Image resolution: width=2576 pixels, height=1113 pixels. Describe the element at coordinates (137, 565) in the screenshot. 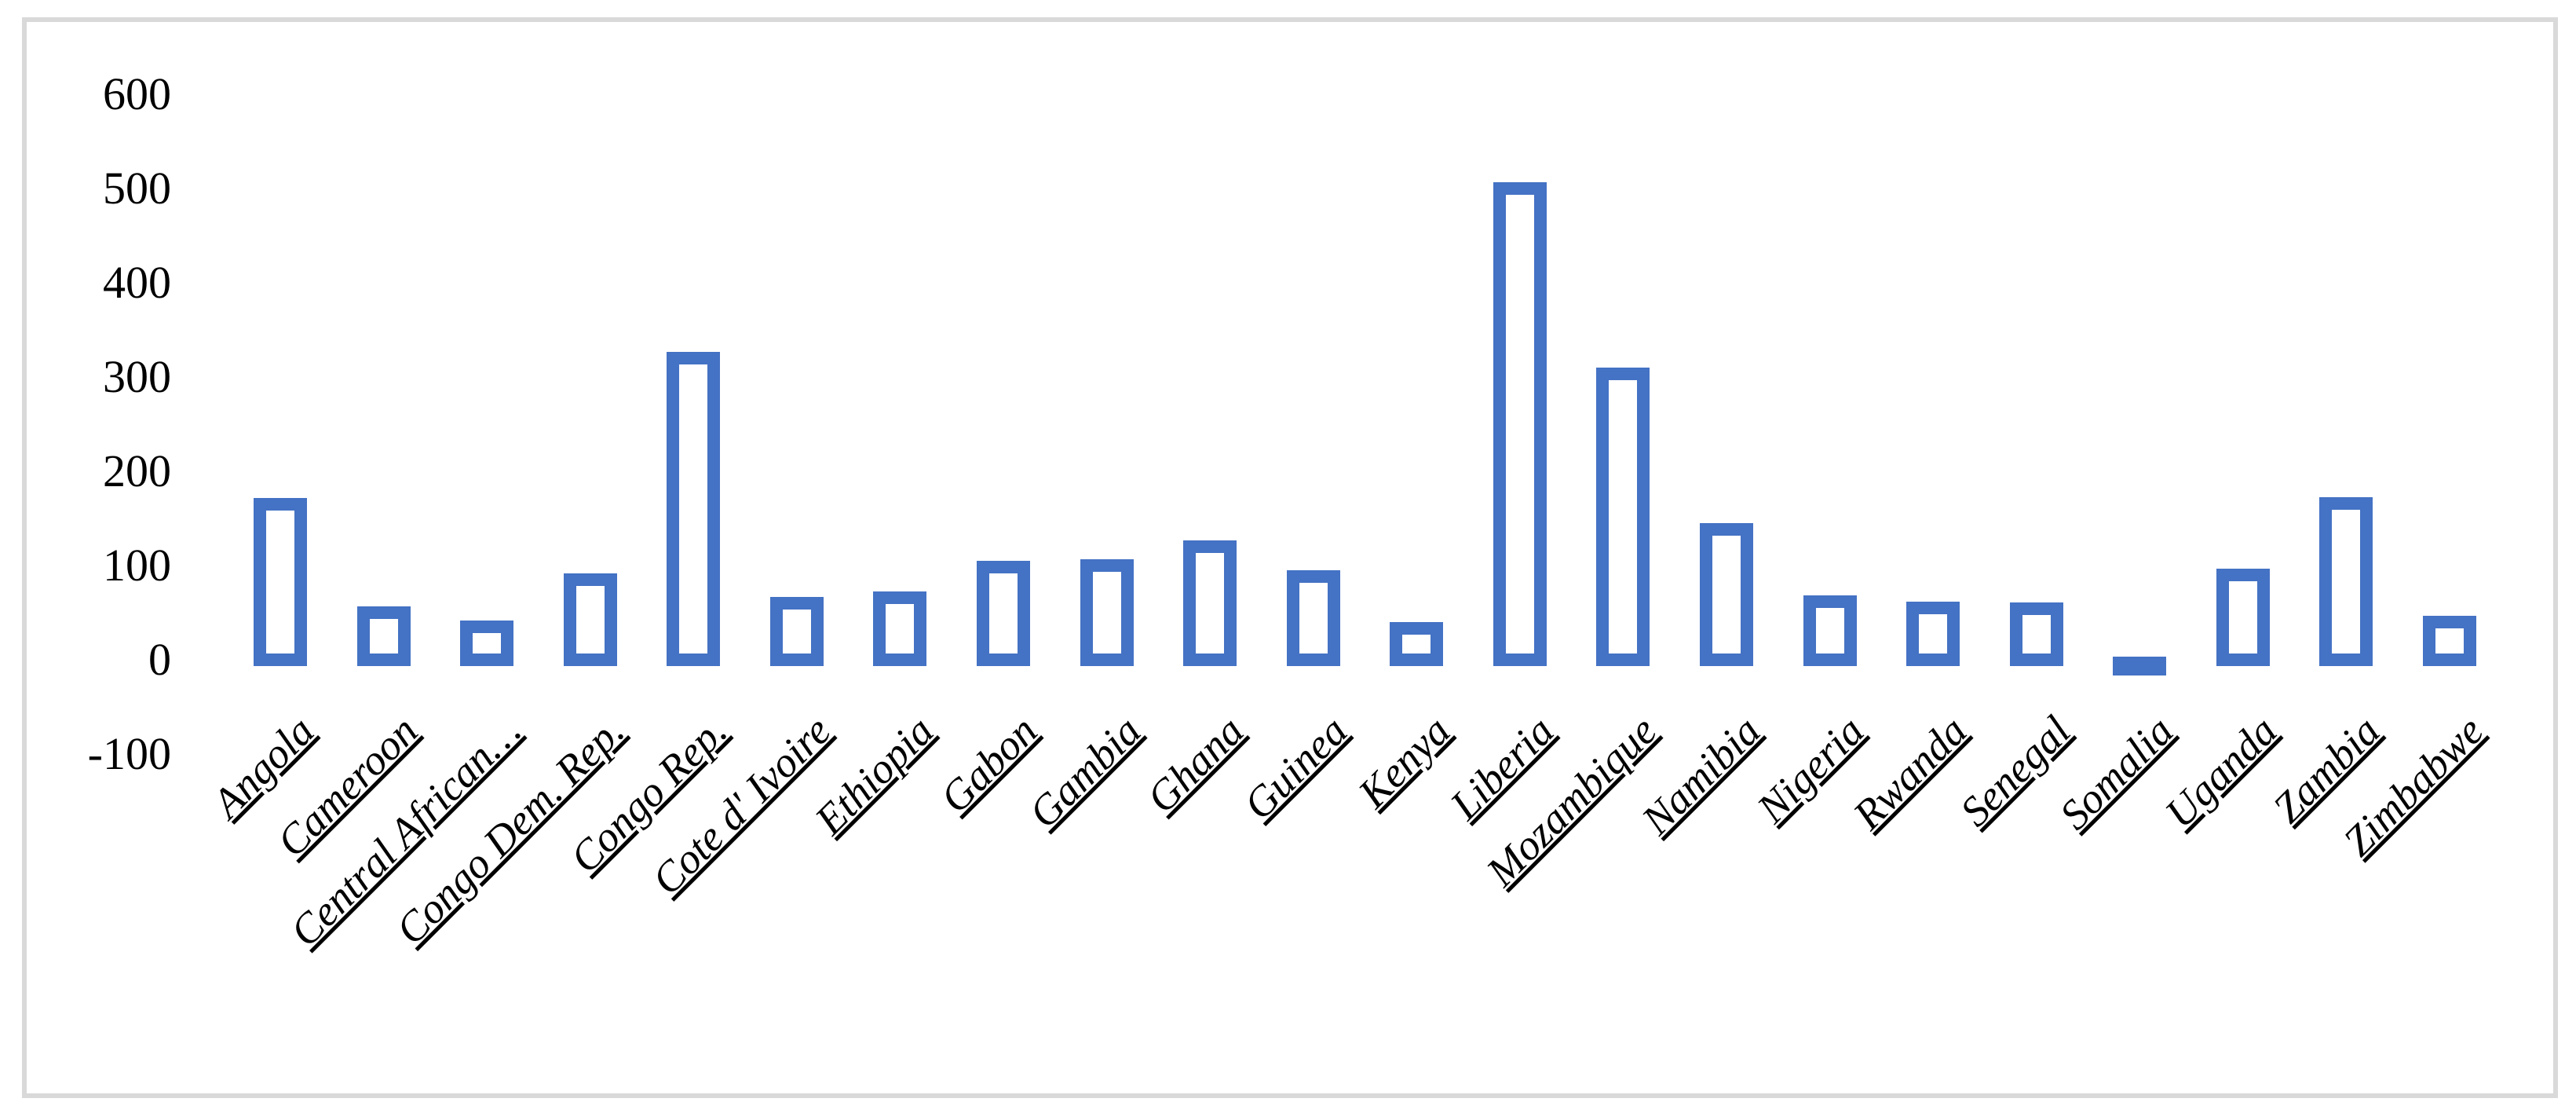

I see `y-axis-tick-label-100: 100` at that location.